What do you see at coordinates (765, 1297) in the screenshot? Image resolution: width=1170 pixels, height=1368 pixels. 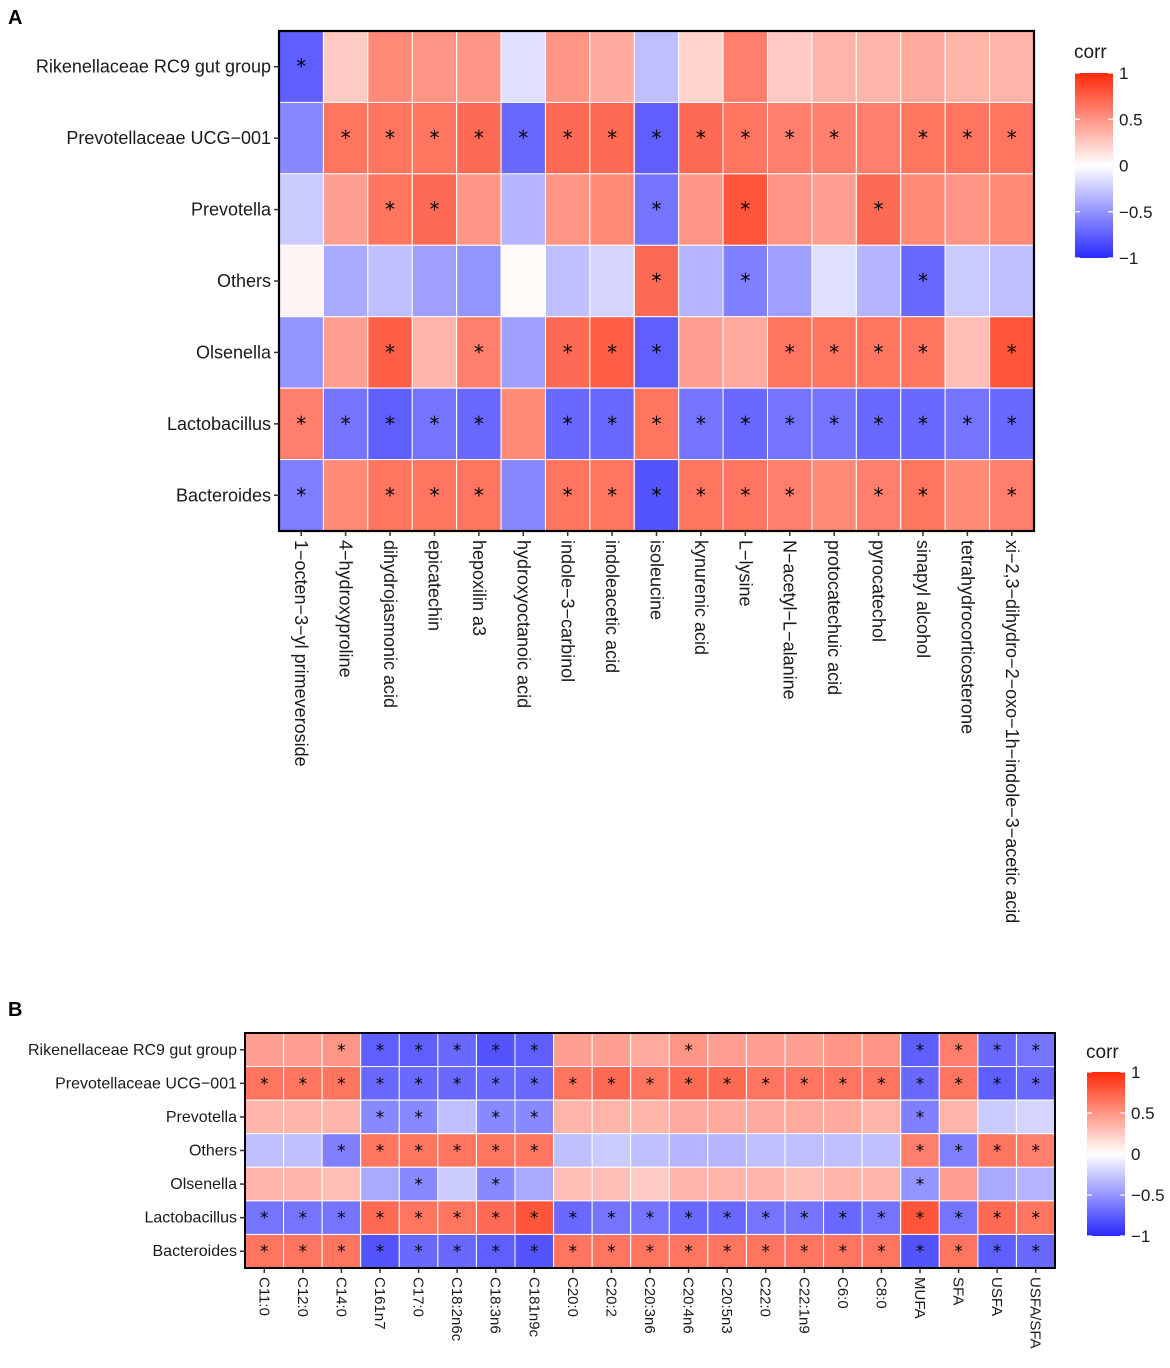 I see `column-label: C22:0` at bounding box center [765, 1297].